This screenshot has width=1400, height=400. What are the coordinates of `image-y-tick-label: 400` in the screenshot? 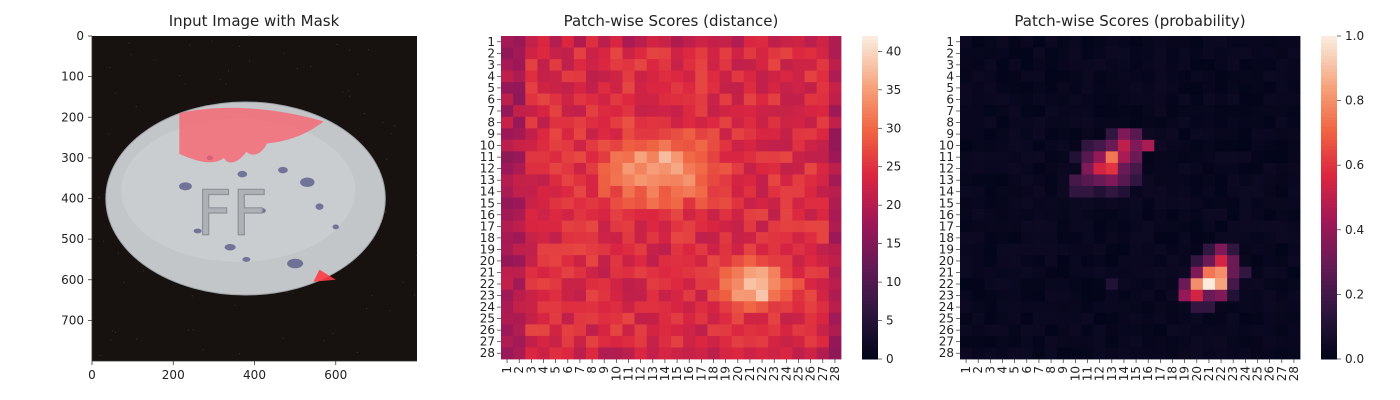 It's located at (72, 199).